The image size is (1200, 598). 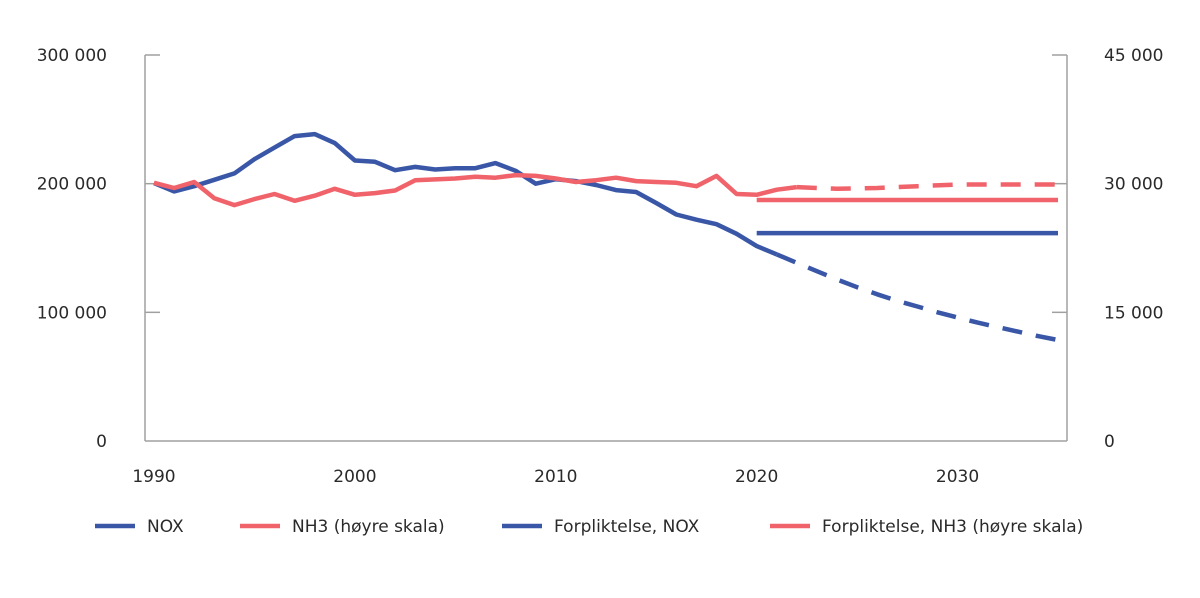 I want to click on legend-item: Forpliktelse, NOX, so click(x=601, y=527).